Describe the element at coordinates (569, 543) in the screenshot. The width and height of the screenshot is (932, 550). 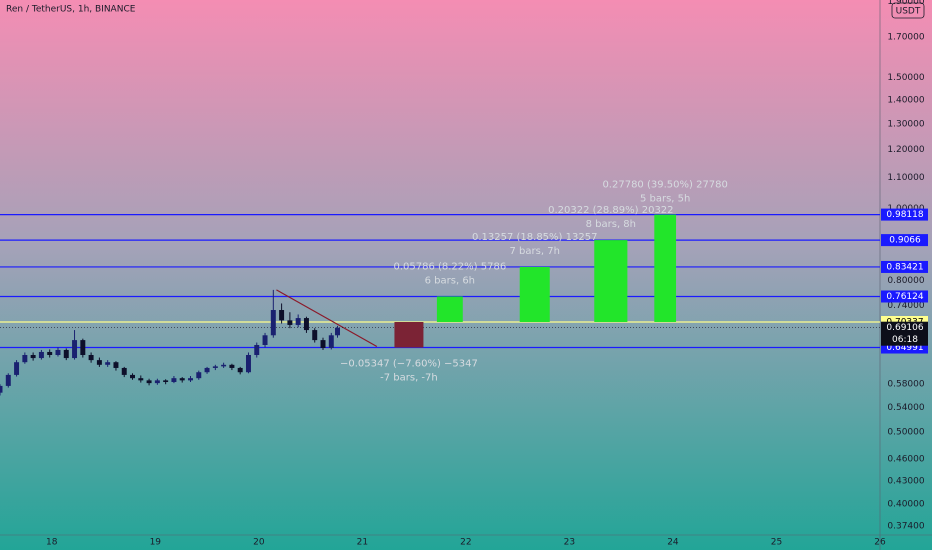
I see `x-tick-label: 23` at that location.